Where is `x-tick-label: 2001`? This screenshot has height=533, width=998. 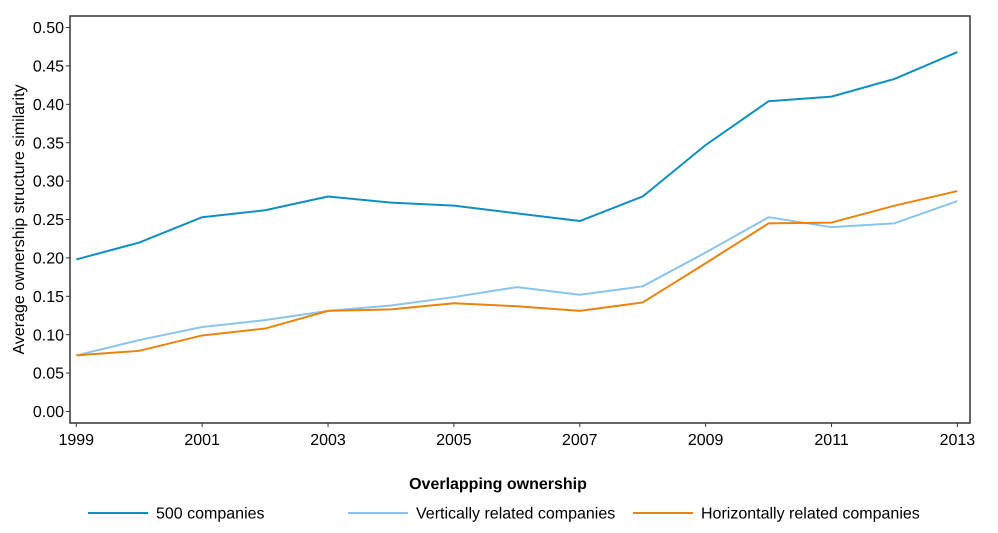 x-tick-label: 2001 is located at coordinates (202, 440).